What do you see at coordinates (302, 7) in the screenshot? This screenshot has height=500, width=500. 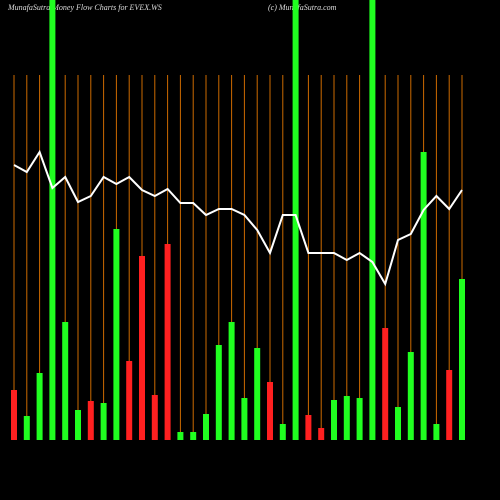 I see `chart-subtitle: (c) MunafaSutra.com` at bounding box center [302, 7].